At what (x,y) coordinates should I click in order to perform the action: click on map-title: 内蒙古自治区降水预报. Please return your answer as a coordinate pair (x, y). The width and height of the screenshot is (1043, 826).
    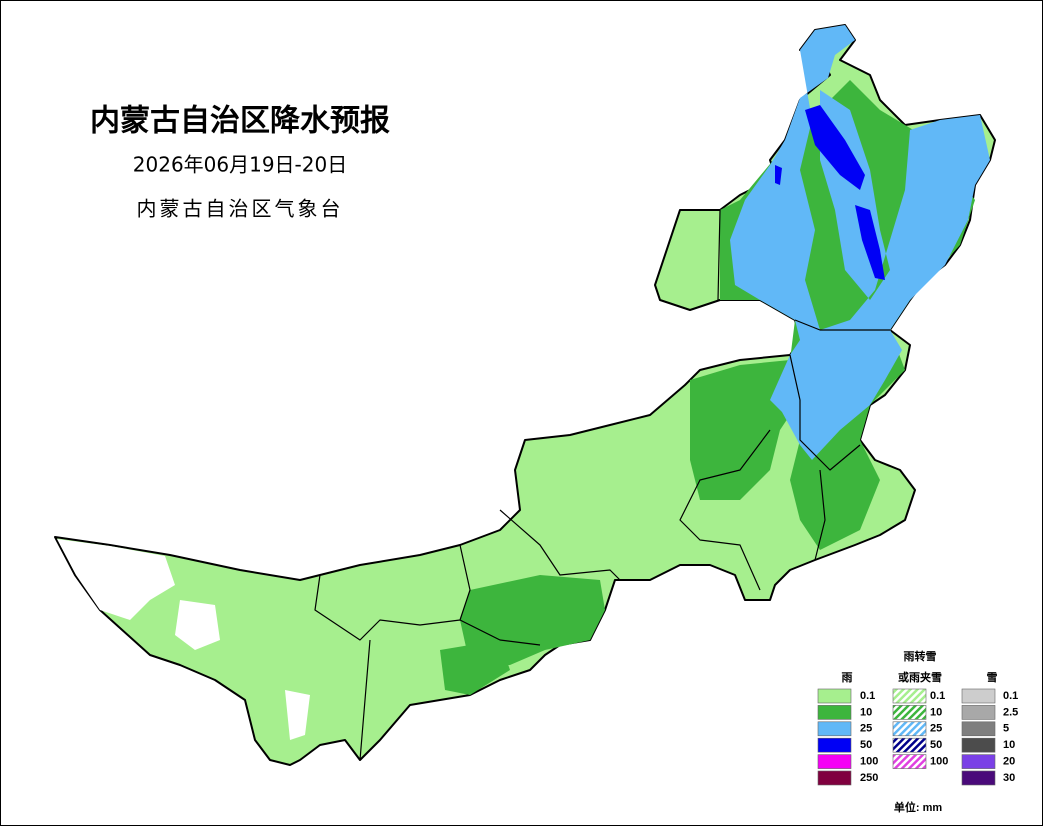
    Looking at the image, I should click on (240, 121).